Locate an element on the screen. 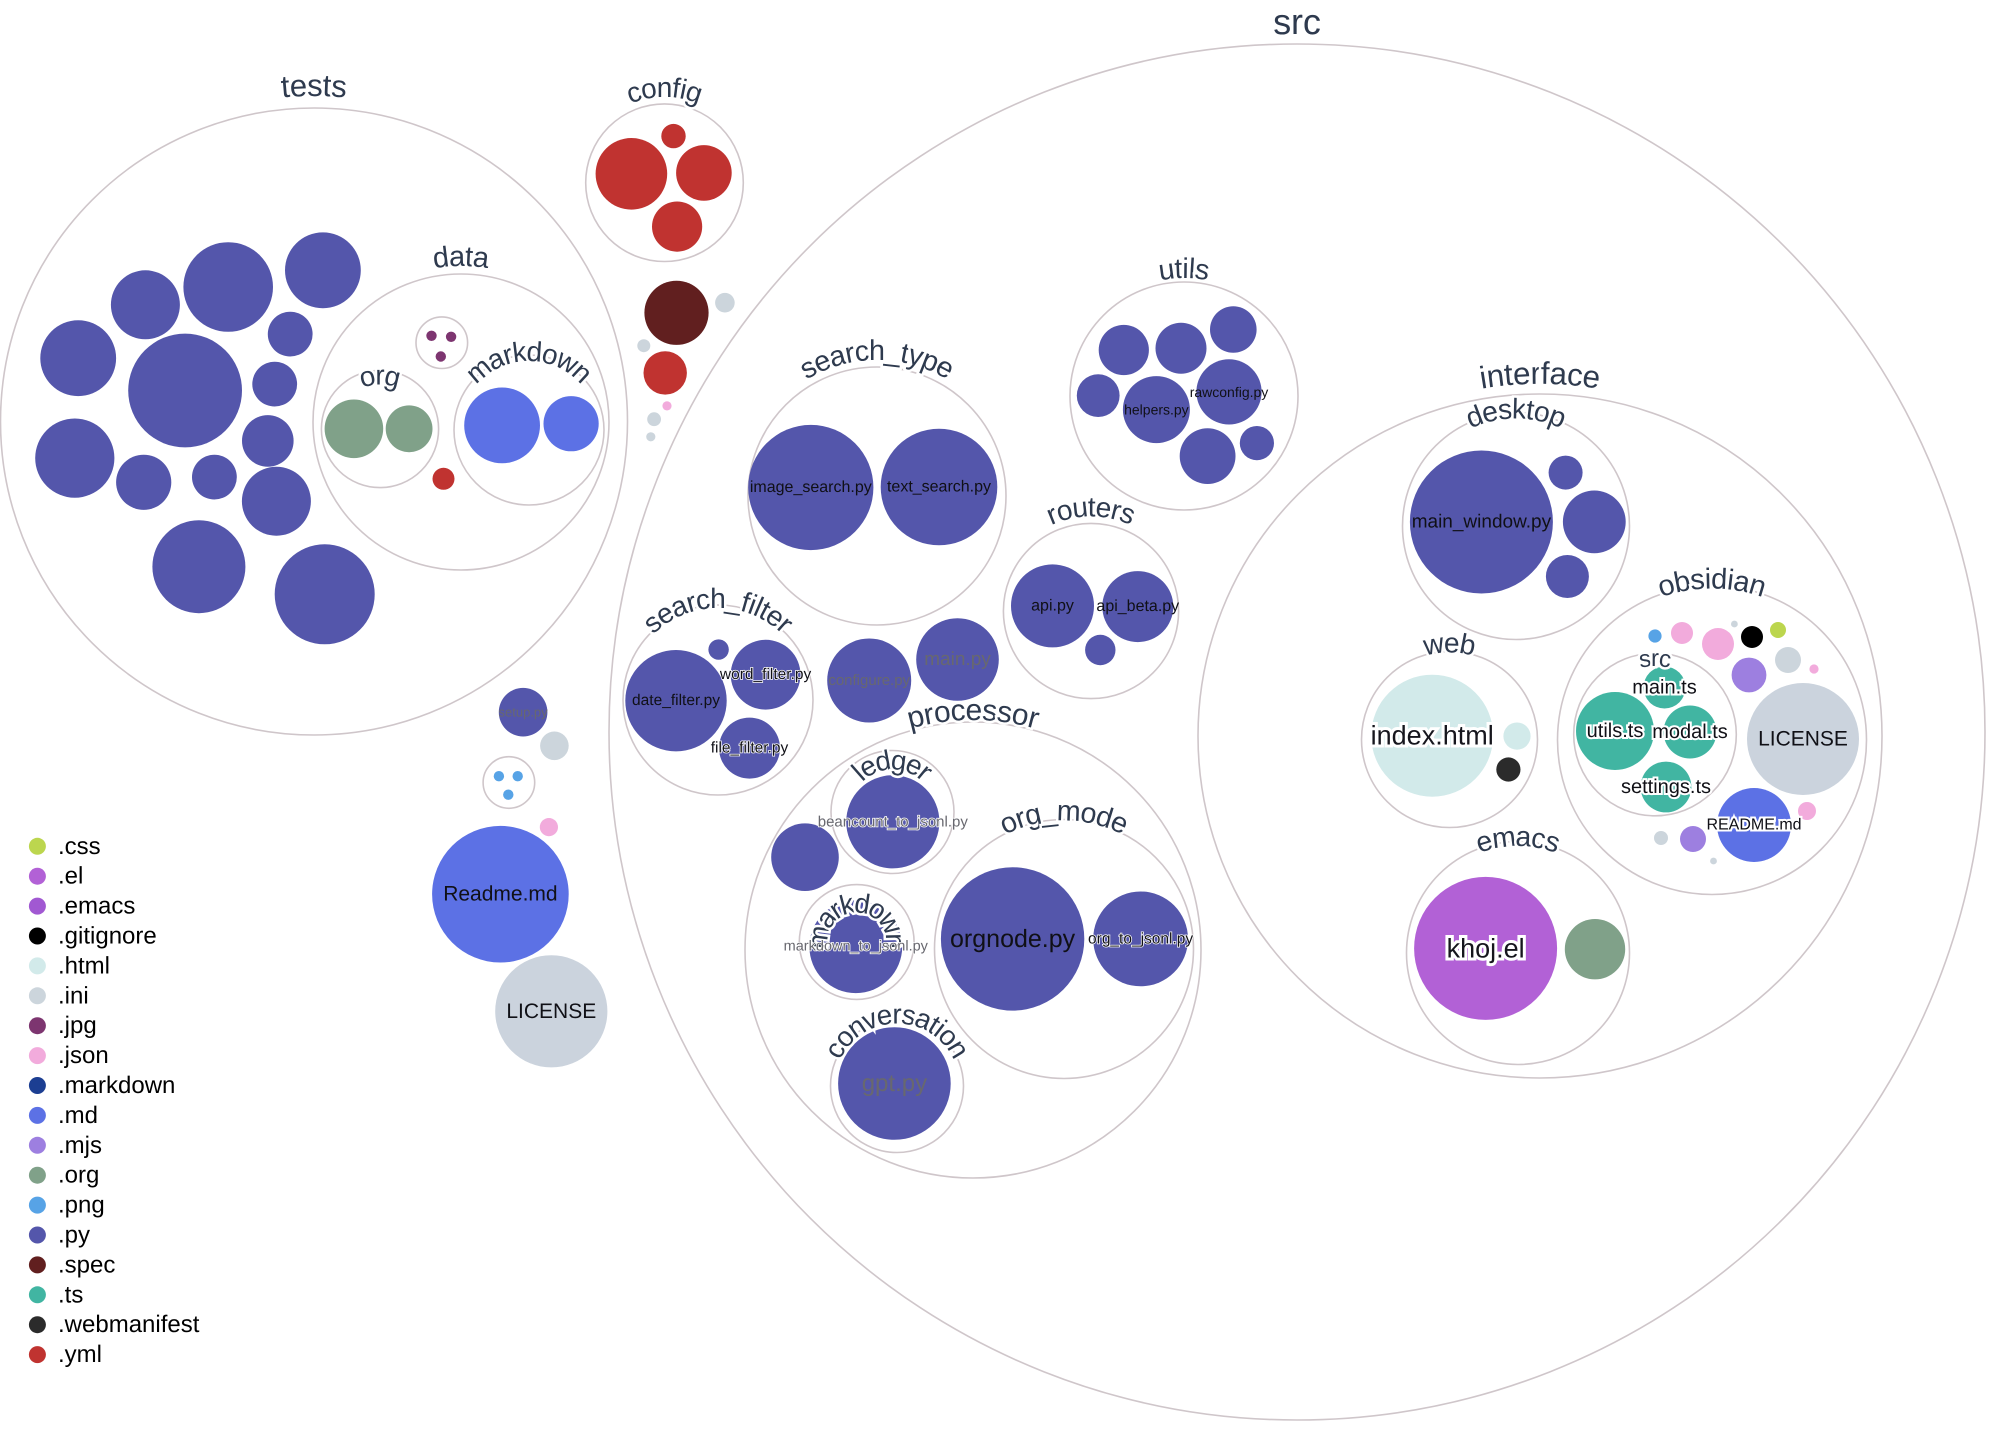  svg-text: markdown_to_jsonl.py is located at coordinates (856, 947).